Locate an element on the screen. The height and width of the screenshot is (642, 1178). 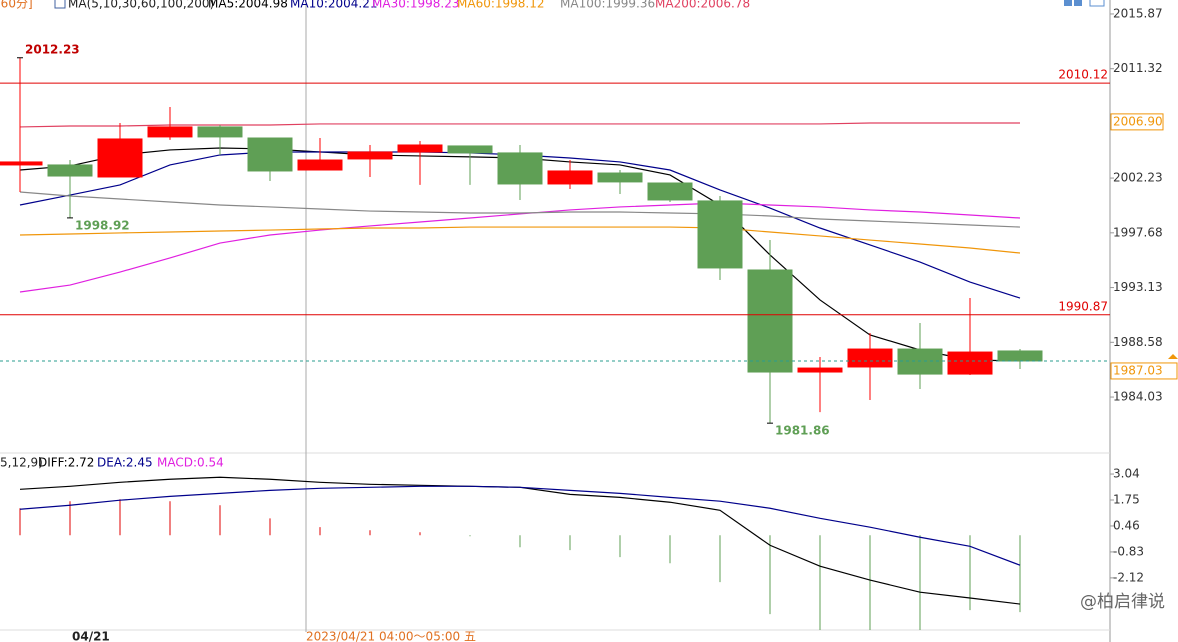
level-label: 1990.87 is located at coordinates (1083, 306).